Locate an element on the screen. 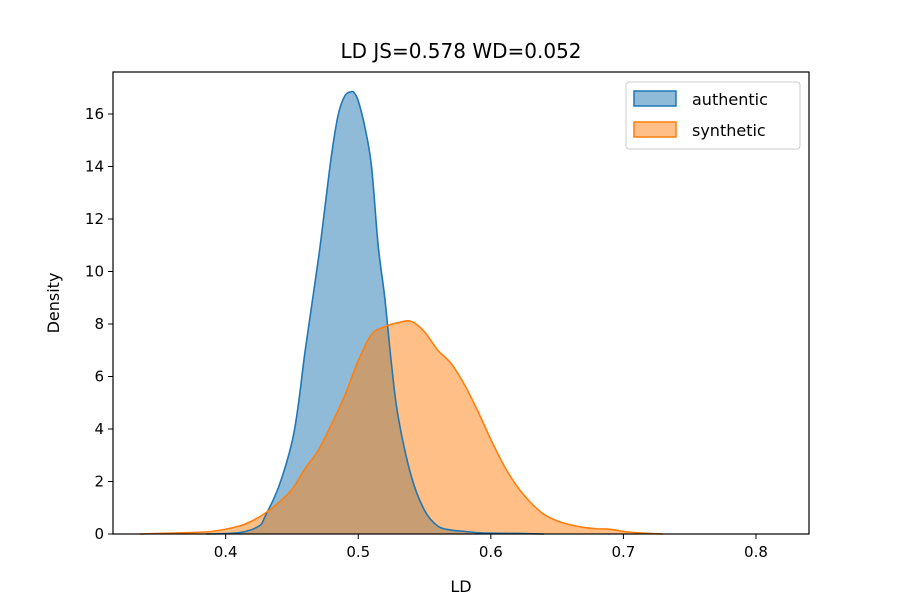  y-axis-ticks: 0 2 4 6 8 10 12 14 16 is located at coordinates (99, 324).